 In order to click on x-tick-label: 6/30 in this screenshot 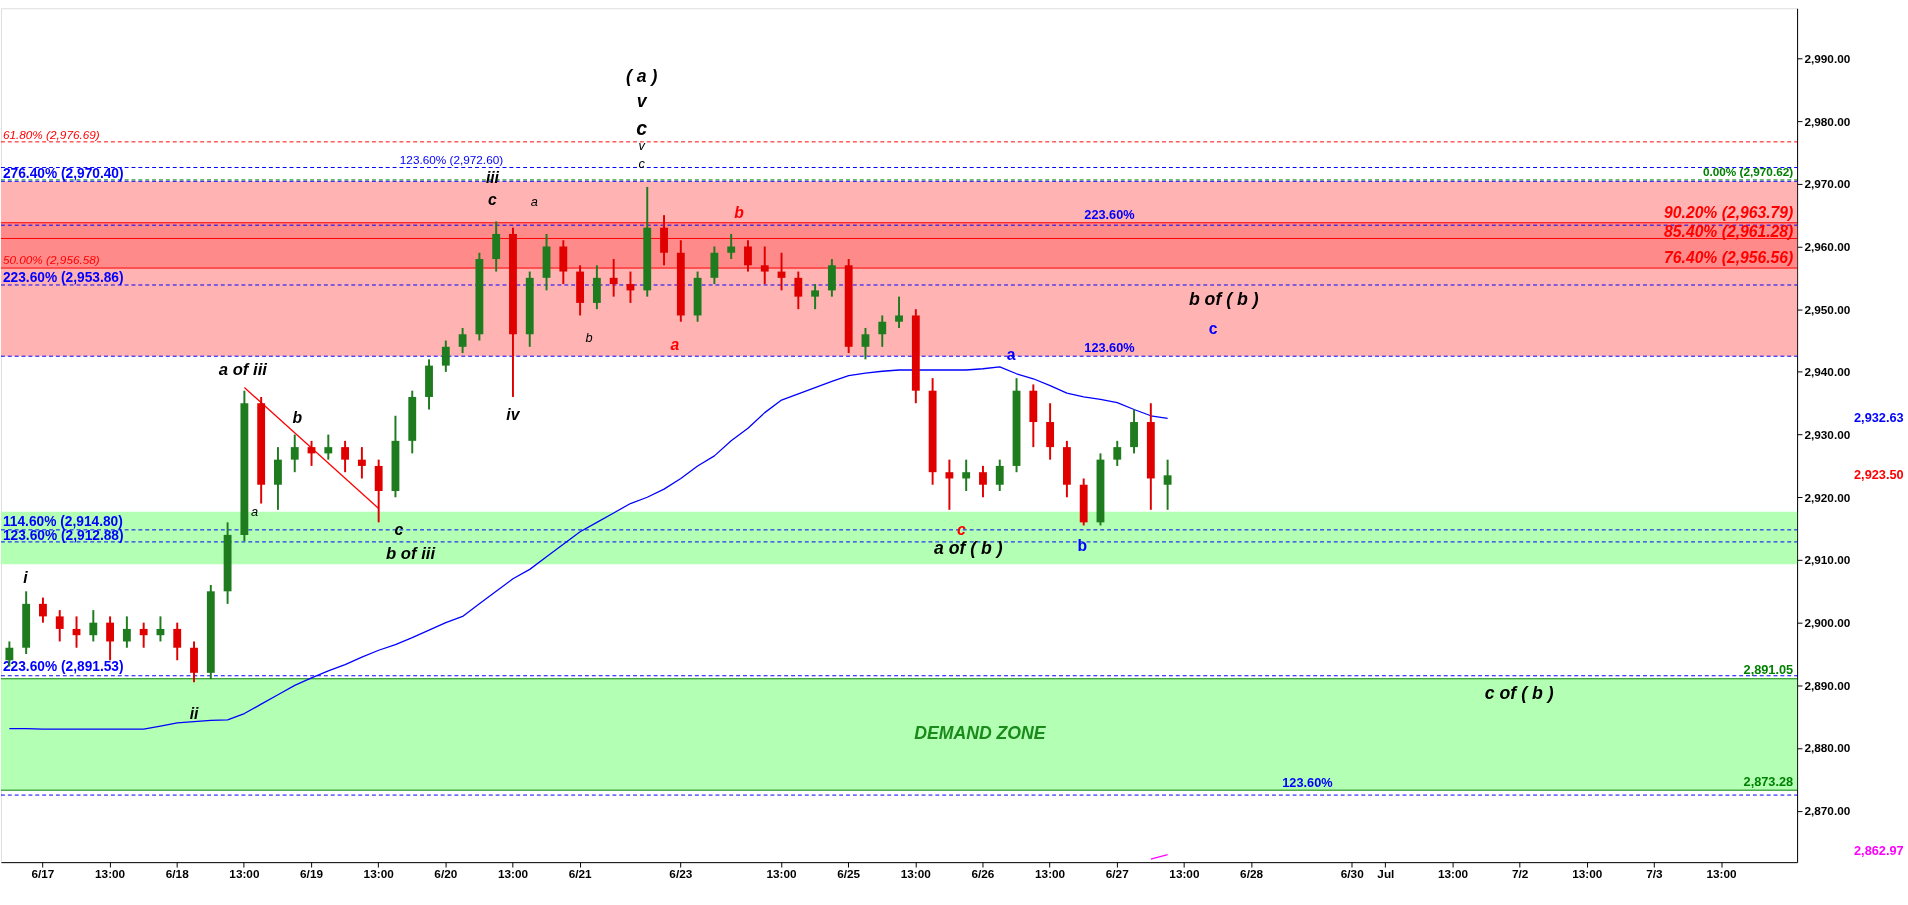, I will do `click(1352, 874)`.